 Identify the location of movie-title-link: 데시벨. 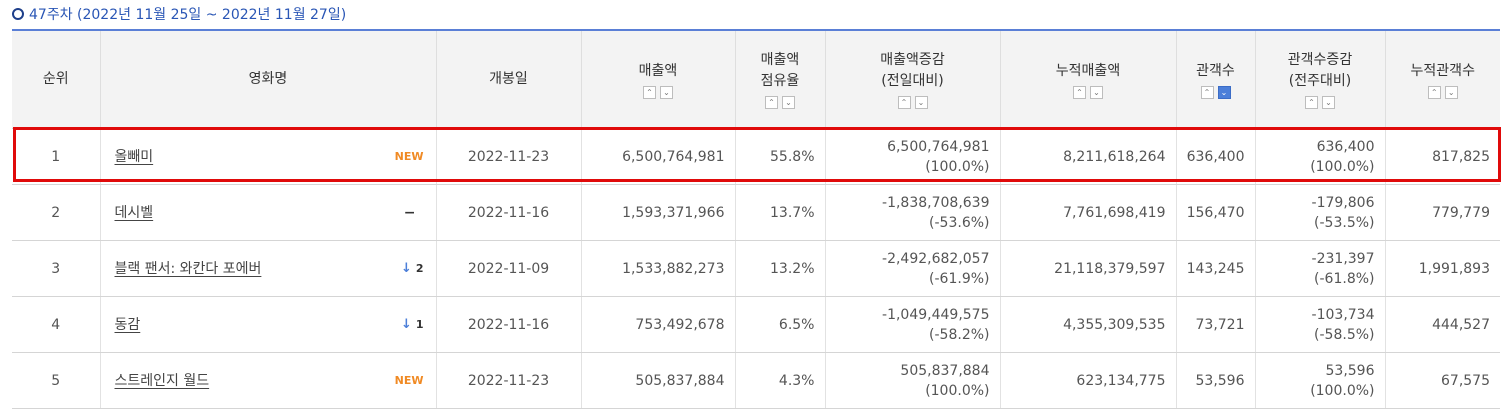
(134, 212).